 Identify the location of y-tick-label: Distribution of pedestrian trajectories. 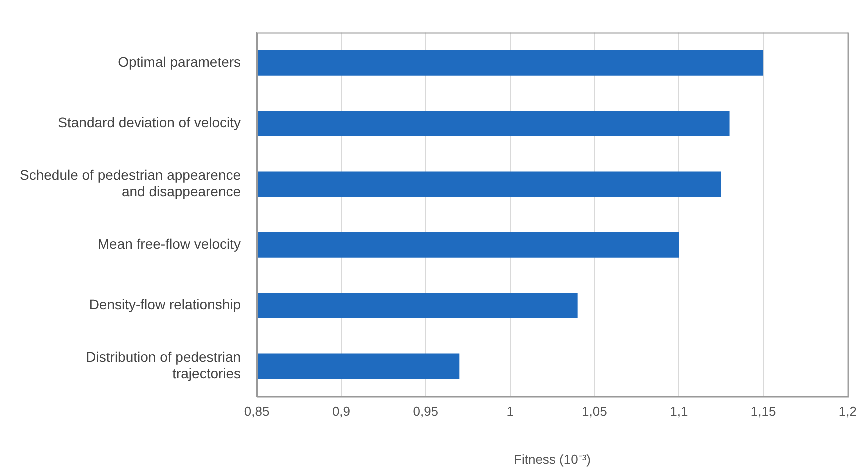
(164, 365).